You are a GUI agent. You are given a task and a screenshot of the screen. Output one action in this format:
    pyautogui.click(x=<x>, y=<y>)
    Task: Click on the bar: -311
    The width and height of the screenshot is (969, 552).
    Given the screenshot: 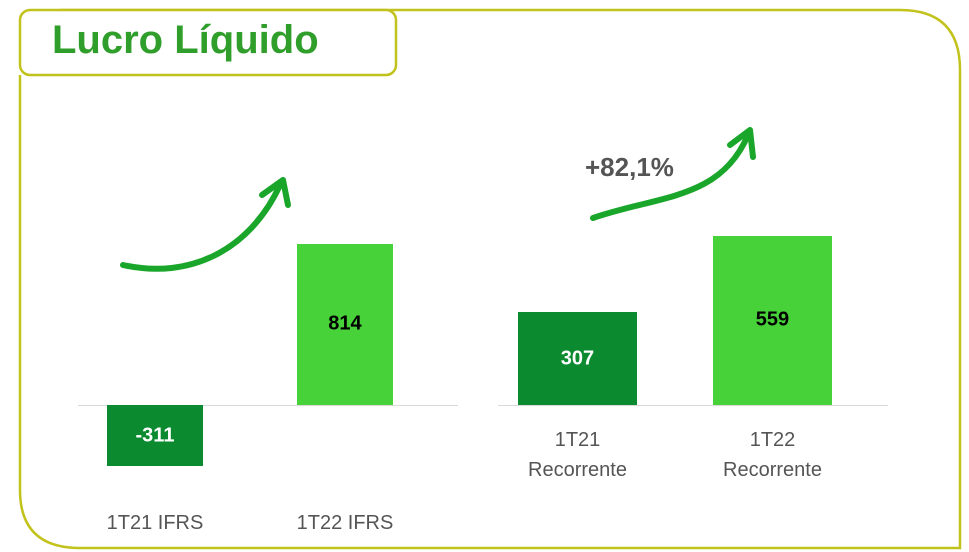 What is the action you would take?
    pyautogui.click(x=155, y=435)
    